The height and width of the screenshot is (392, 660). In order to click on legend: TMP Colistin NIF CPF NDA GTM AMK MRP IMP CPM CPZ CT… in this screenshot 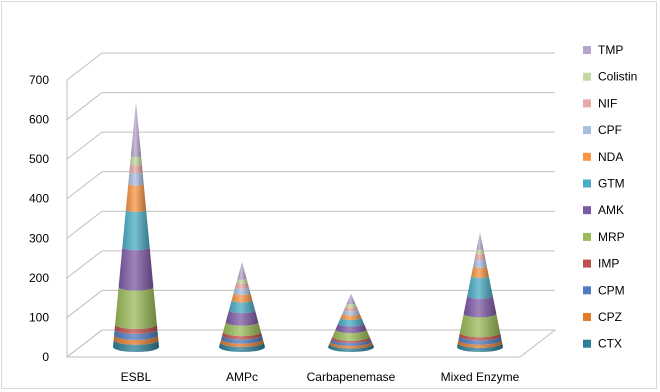, I will do `click(610, 197)`.